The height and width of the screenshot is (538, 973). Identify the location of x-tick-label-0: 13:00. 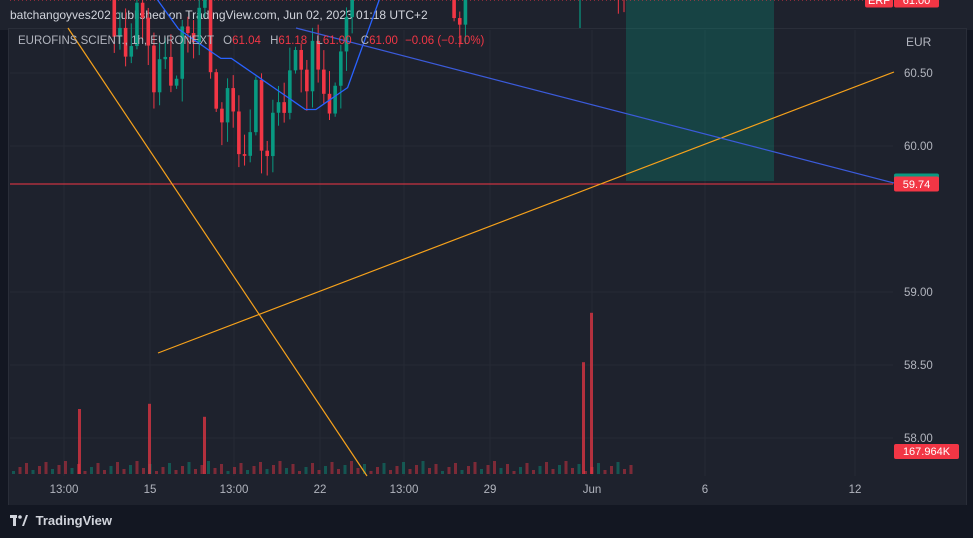
(64, 490).